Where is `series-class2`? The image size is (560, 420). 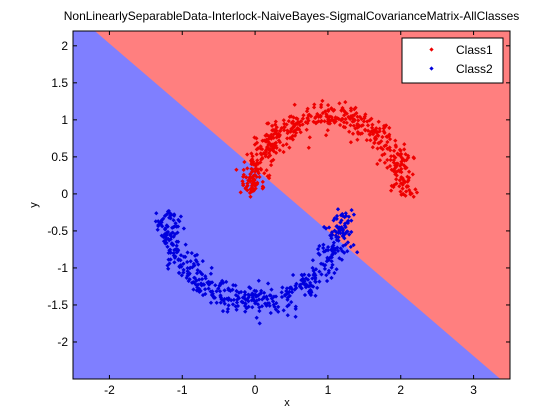
series-class2 is located at coordinates (256, 266).